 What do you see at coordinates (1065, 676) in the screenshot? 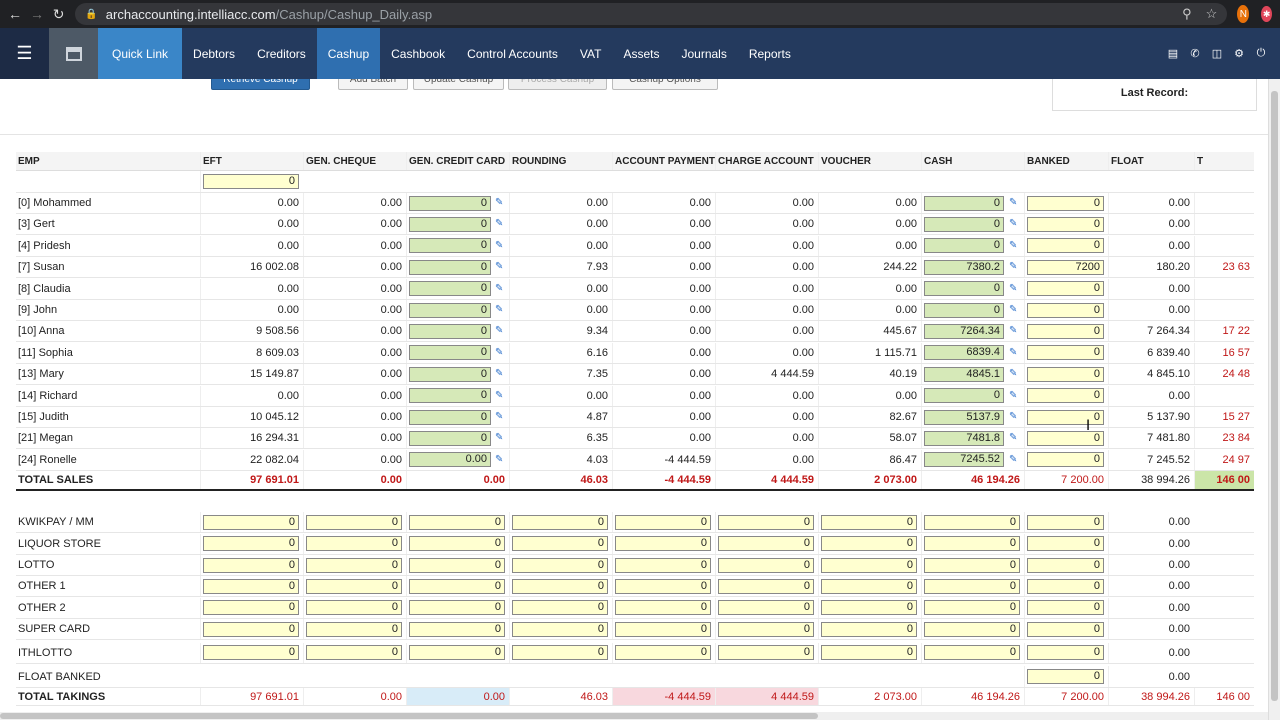
I see `float-banked-input: 0` at bounding box center [1065, 676].